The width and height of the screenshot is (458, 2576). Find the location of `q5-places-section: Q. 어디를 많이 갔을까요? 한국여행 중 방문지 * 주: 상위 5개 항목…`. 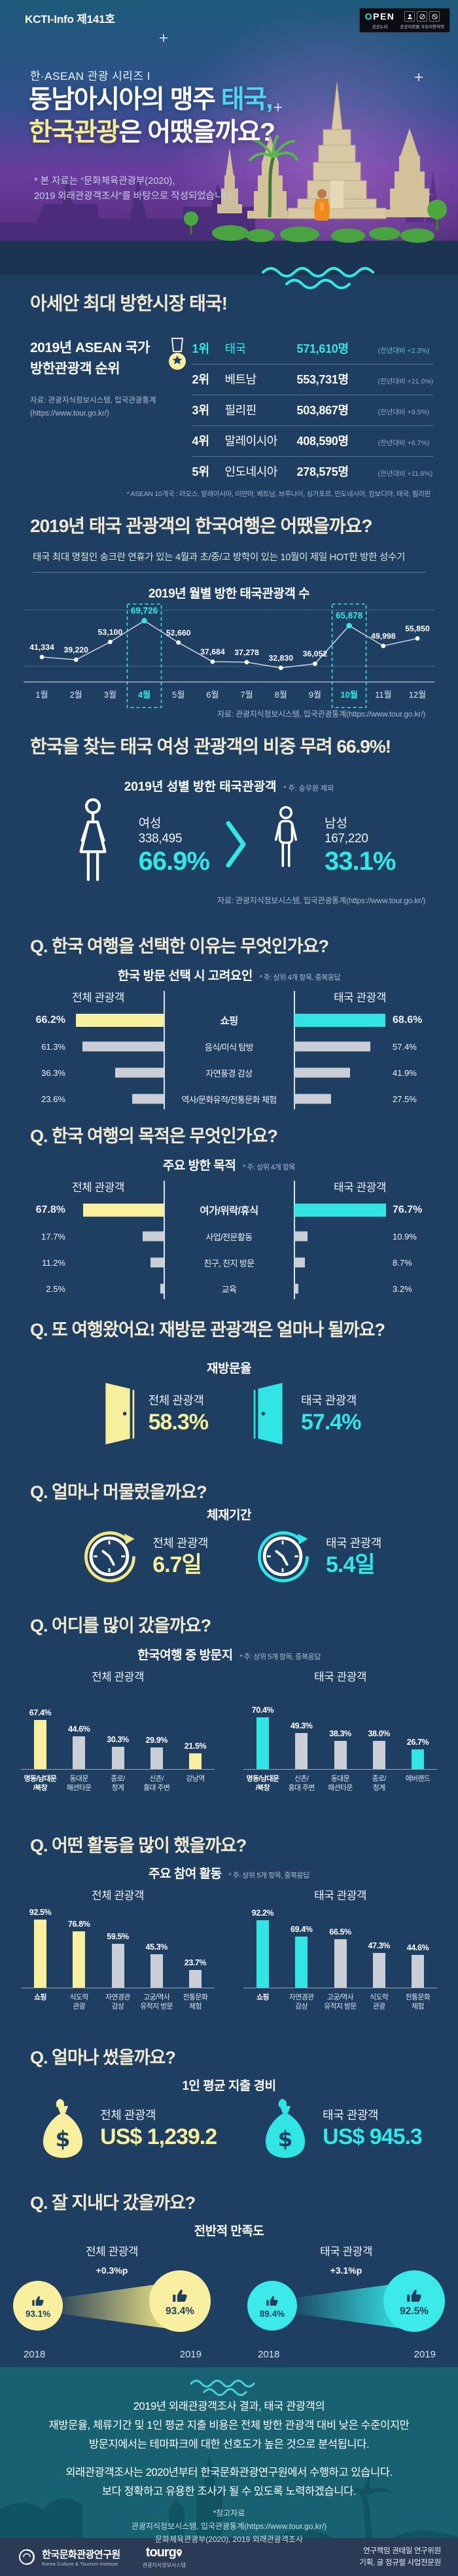

q5-places-section: Q. 어디를 많이 갔을까요? 한국여행 중 방문지 * 주: 상위 5개 항목… is located at coordinates (229, 1714).